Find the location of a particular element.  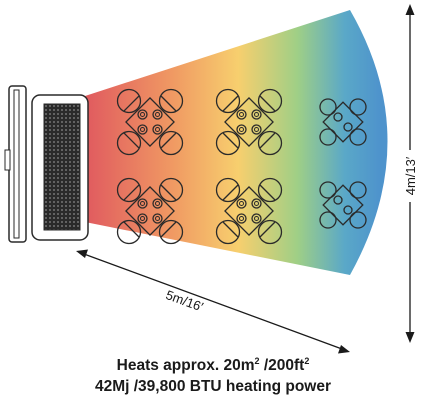

width-dimension: 4m/13′ is located at coordinates (410, 173).